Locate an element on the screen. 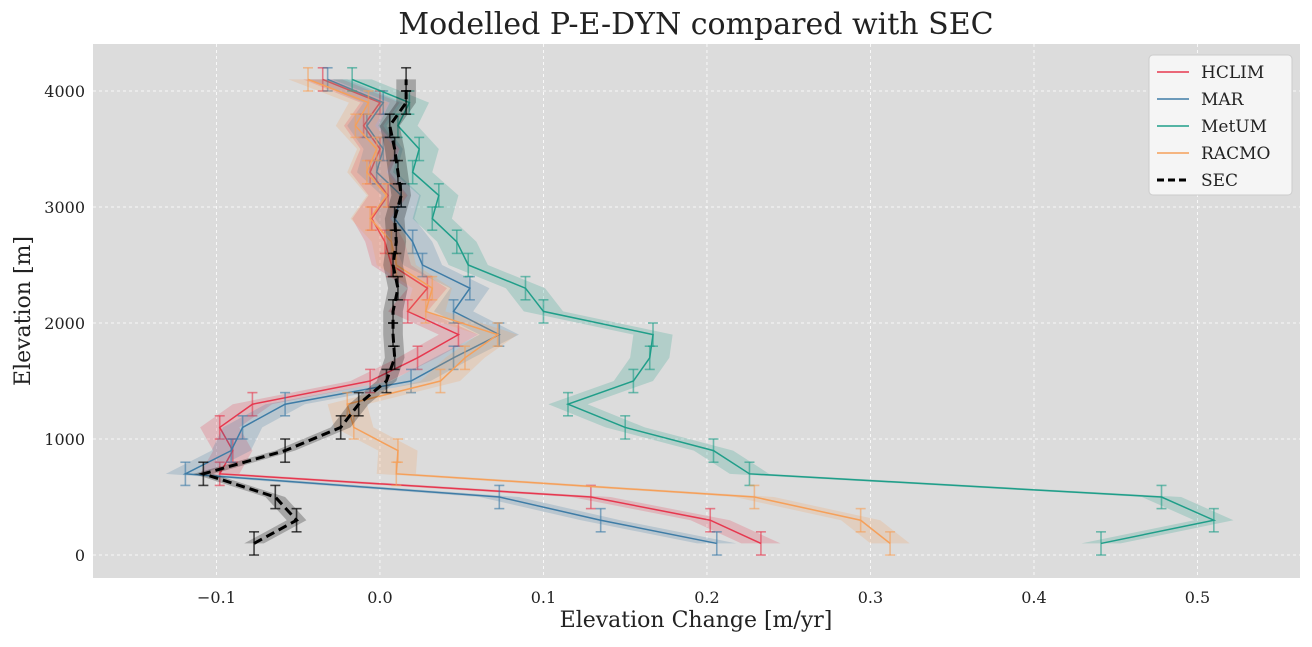 Image resolution: width=1312 pixels, height=647 pixels. uncertainty-band is located at coordinates (304, 311).